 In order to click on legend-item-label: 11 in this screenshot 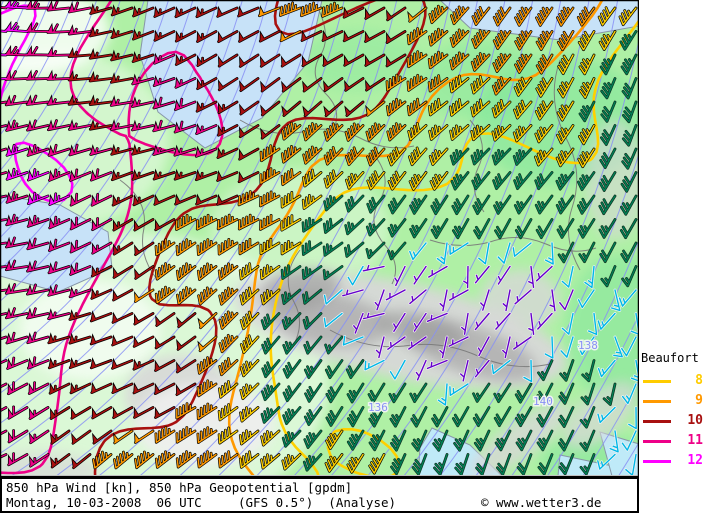, I will do `click(695, 440)`.